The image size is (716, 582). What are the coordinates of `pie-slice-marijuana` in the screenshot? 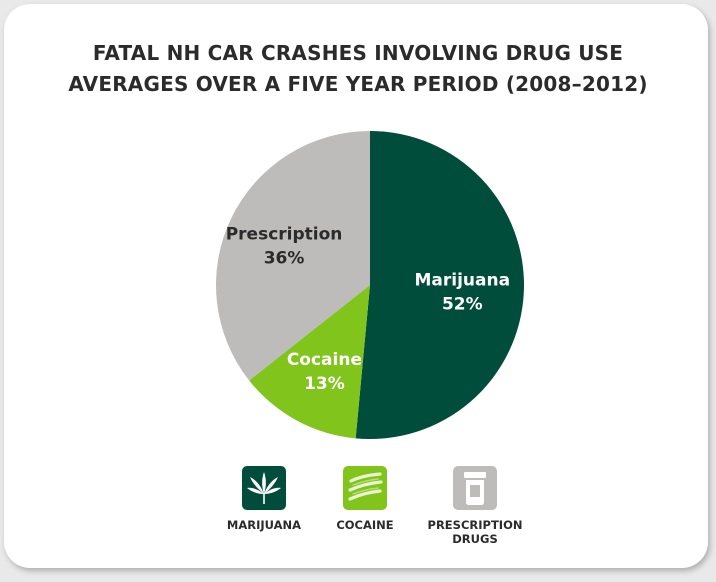 It's located at (440, 285).